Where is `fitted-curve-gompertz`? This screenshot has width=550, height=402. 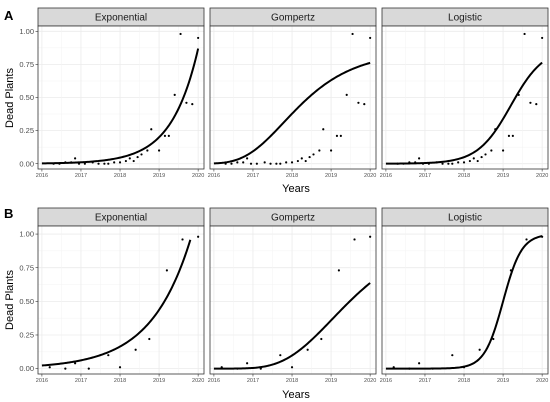 fitted-curve-gompertz is located at coordinates (292, 326).